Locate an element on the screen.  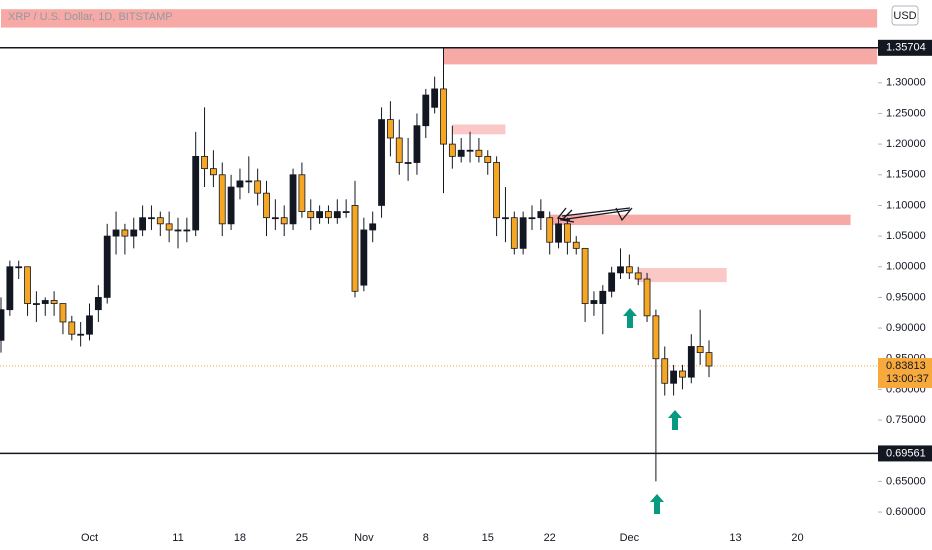
x-tick-label: 15 is located at coordinates (488, 538).